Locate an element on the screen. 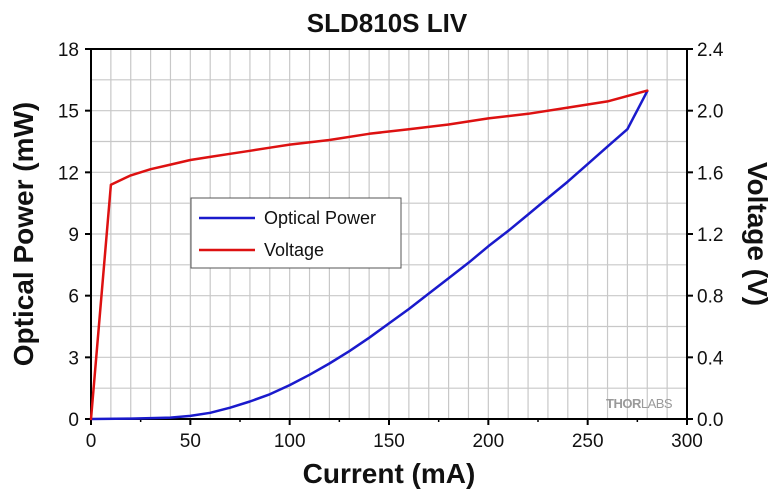 The height and width of the screenshot is (494, 780). right-tick-label: 0.0 is located at coordinates (710, 420).